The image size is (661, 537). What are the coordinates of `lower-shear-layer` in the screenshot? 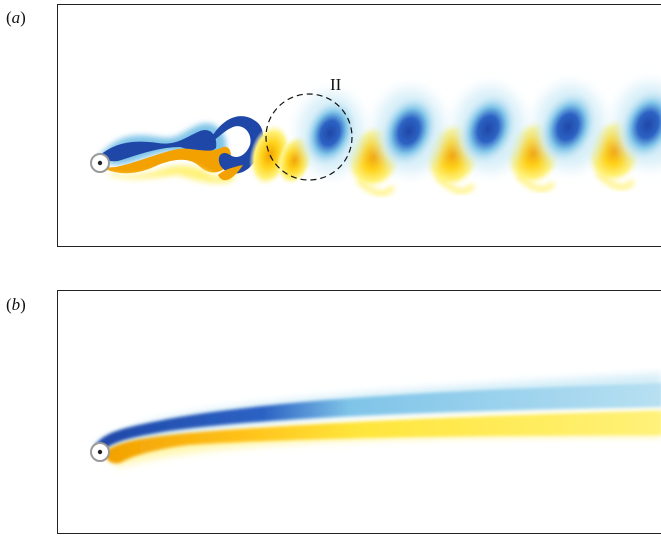 It's located at (383, 437).